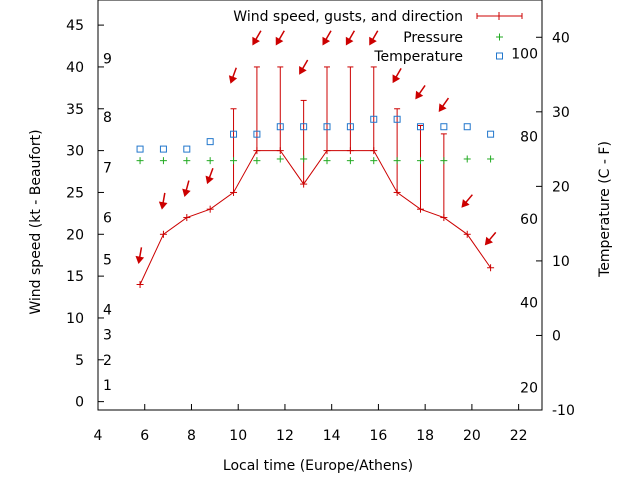  I want to click on fahrenheit-label: 100, so click(524, 55).